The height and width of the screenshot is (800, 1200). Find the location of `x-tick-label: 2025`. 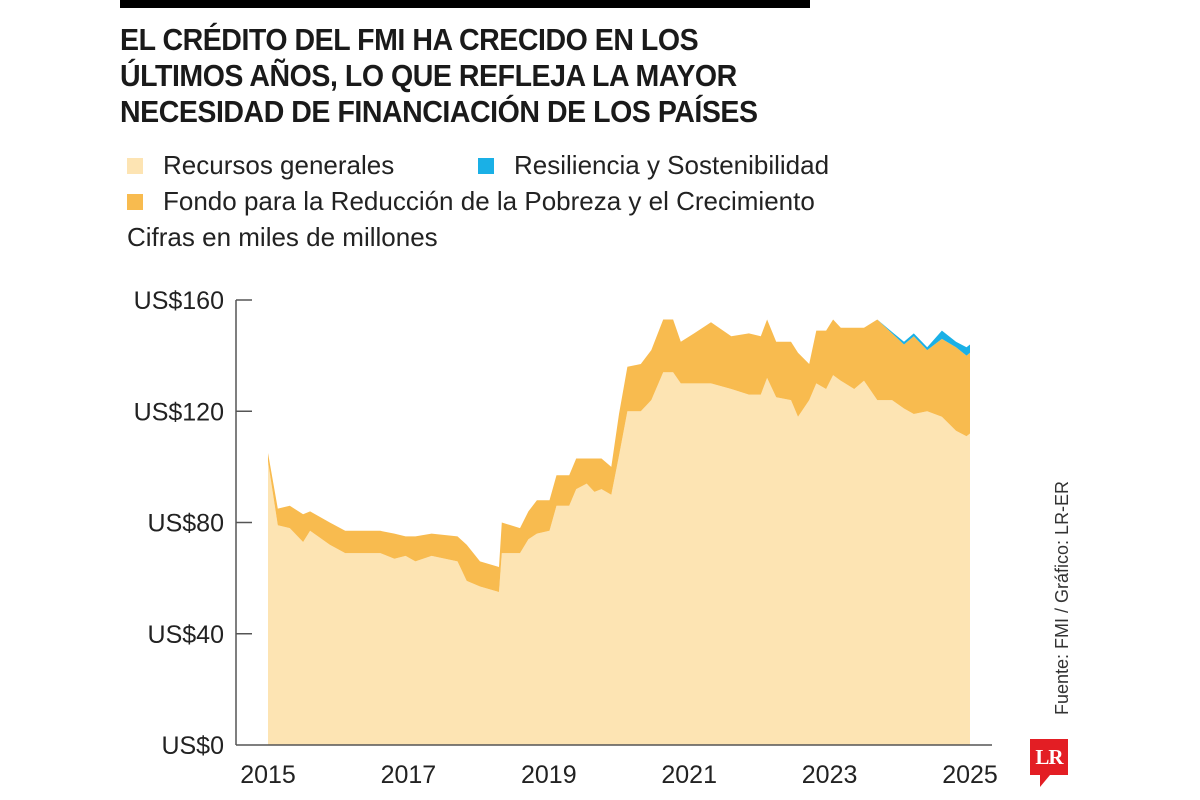

x-tick-label: 2025 is located at coordinates (970, 775).